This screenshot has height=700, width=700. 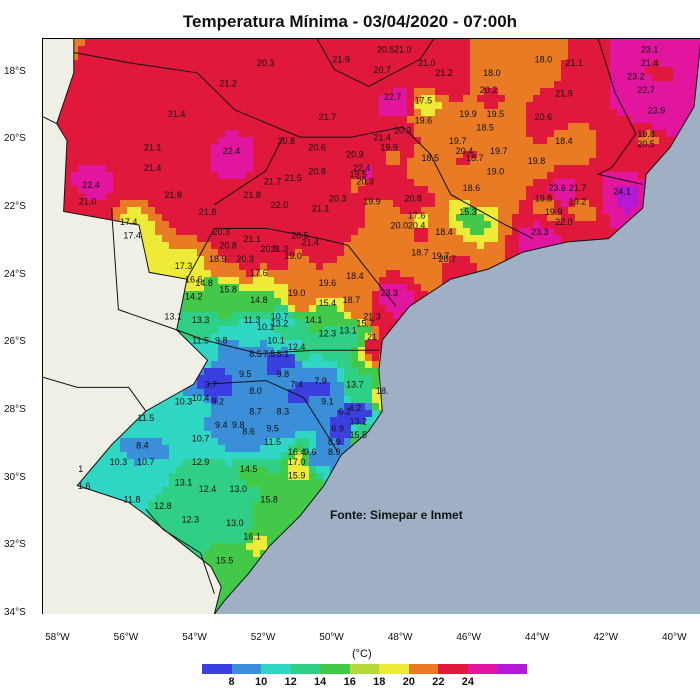 I want to click on station-value: 13.1, so click(x=184, y=483).